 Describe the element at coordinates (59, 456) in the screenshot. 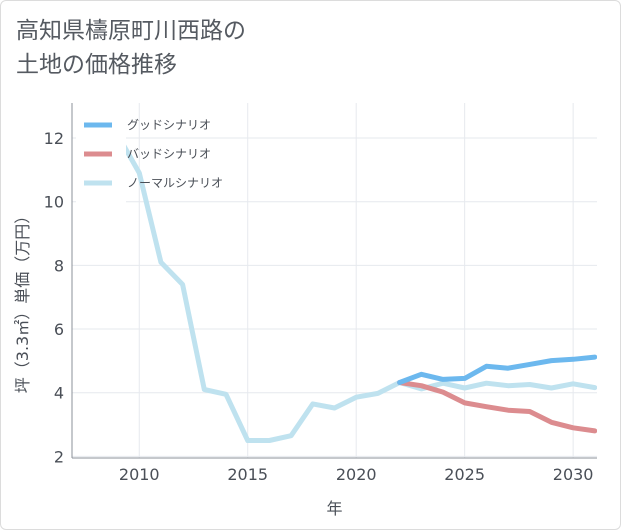

I see `y-tick-label: 2` at that location.